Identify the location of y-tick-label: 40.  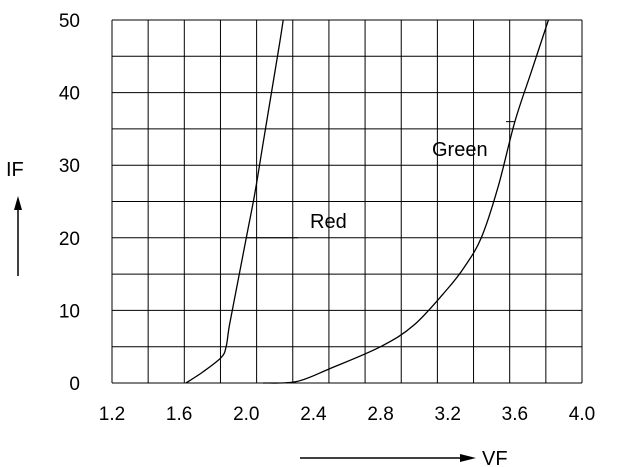
(69, 94).